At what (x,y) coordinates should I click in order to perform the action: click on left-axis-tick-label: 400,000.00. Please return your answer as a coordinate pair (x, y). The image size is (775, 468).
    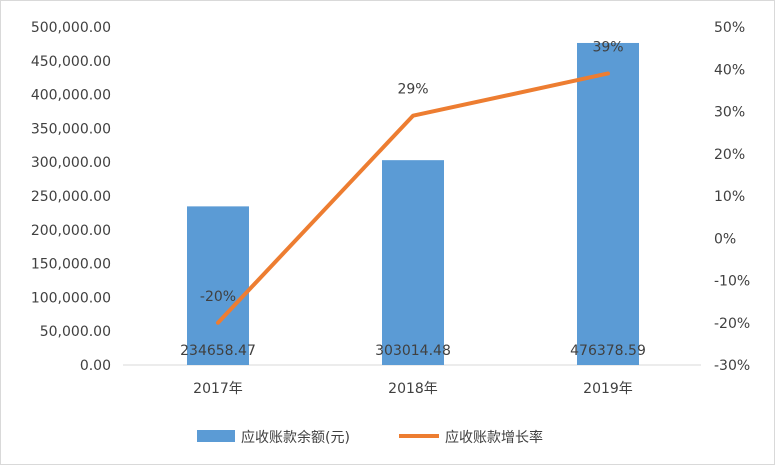
    Looking at the image, I should click on (71, 96).